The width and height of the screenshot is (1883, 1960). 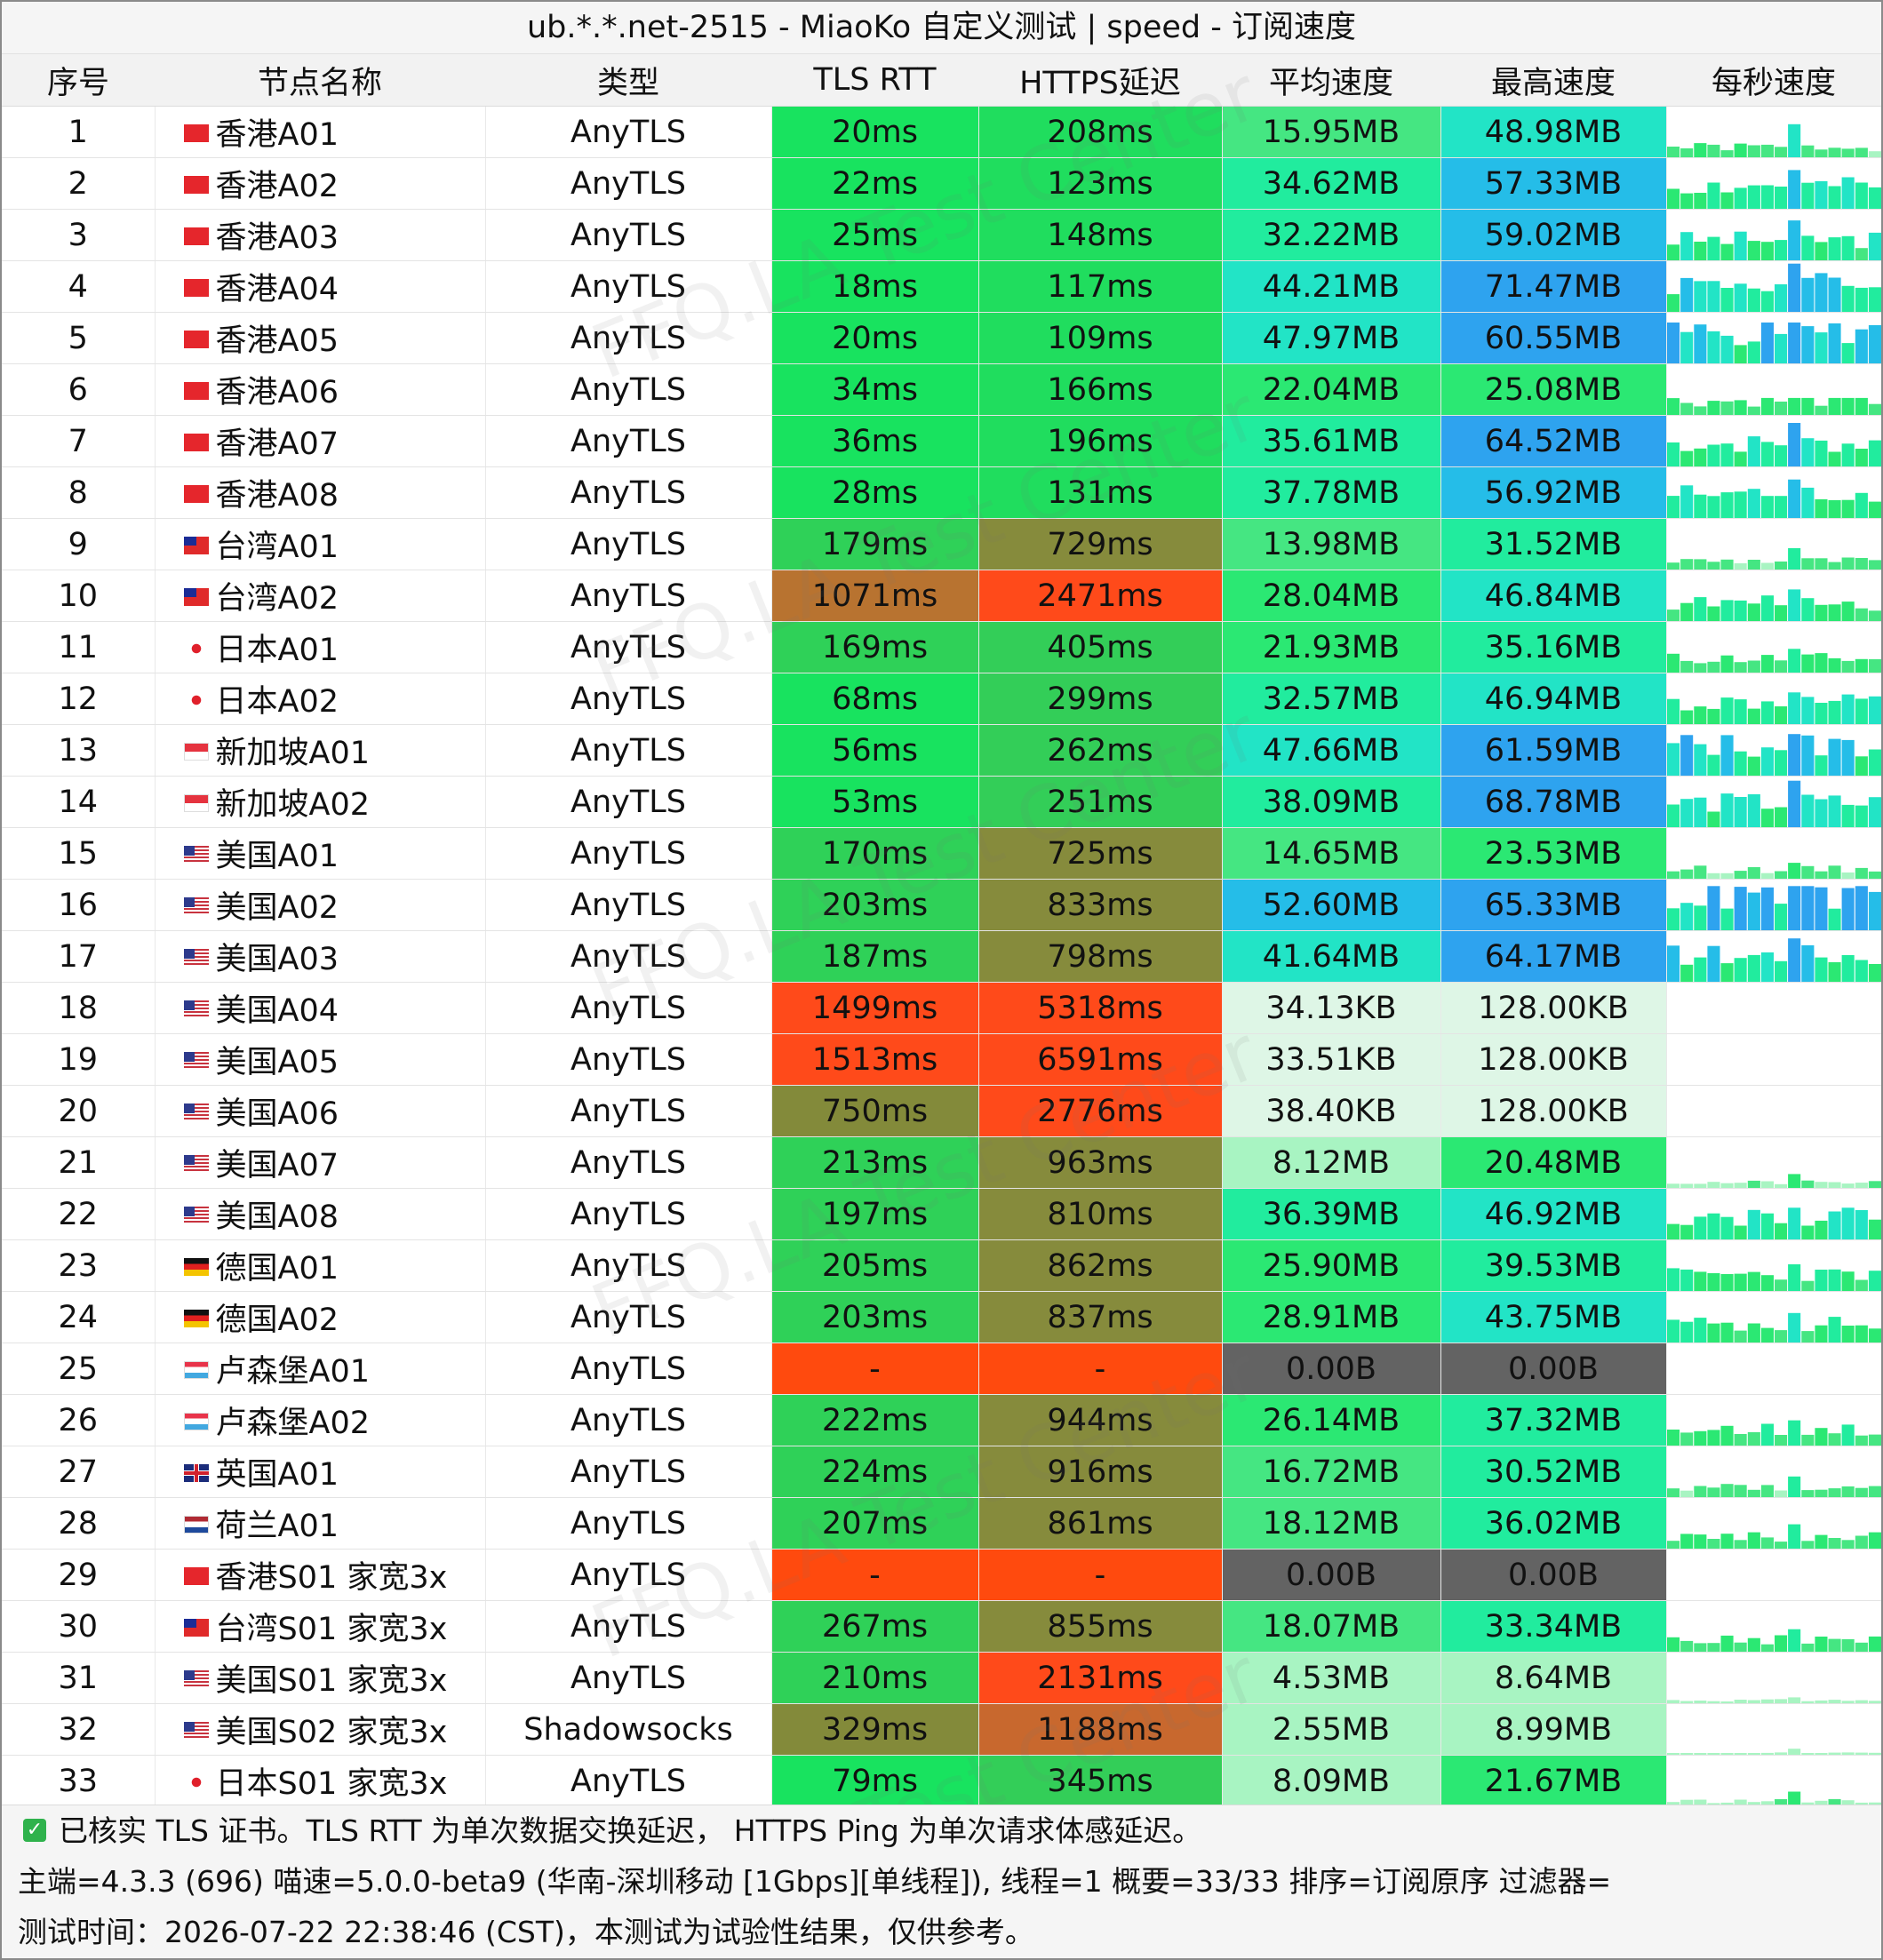 I want to click on table-row: 2 香港A02 AnyTLS 22ms 123ms 34.62MB 57.33MB, so click(x=941, y=184).